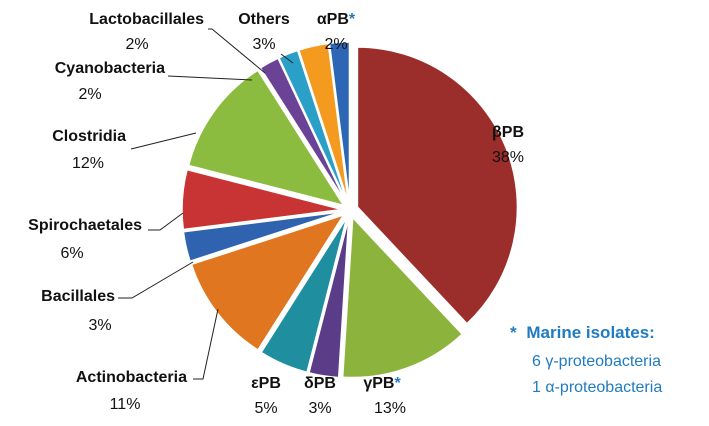 The image size is (709, 426). What do you see at coordinates (263, 44) in the screenshot?
I see `slice-value-label-10: 3%` at bounding box center [263, 44].